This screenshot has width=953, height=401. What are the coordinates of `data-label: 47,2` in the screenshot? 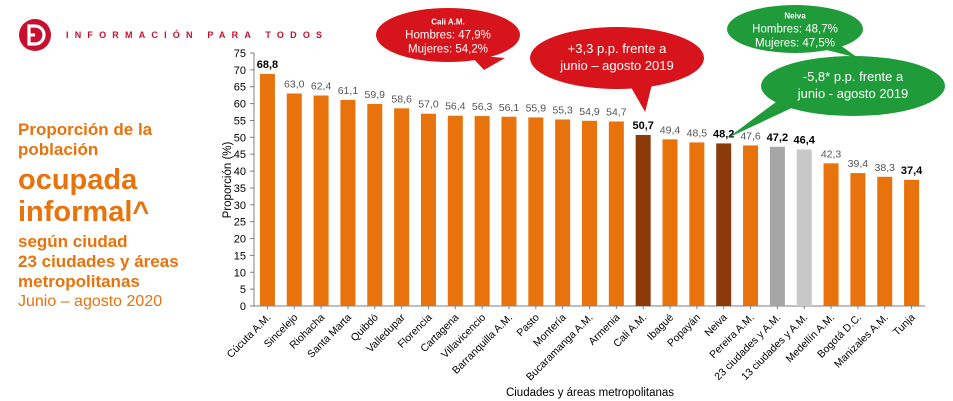 It's located at (777, 138).